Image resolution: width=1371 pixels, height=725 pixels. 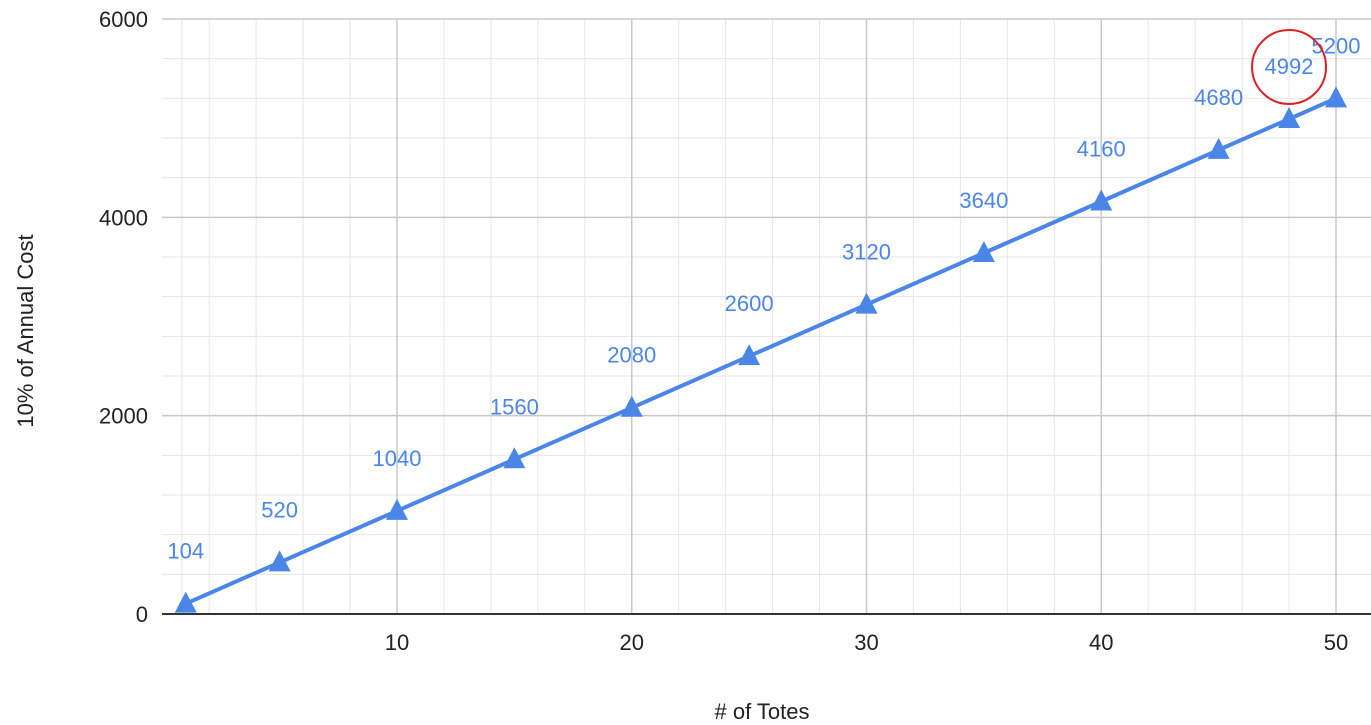 What do you see at coordinates (1101, 148) in the screenshot?
I see `data-label: 4160` at bounding box center [1101, 148].